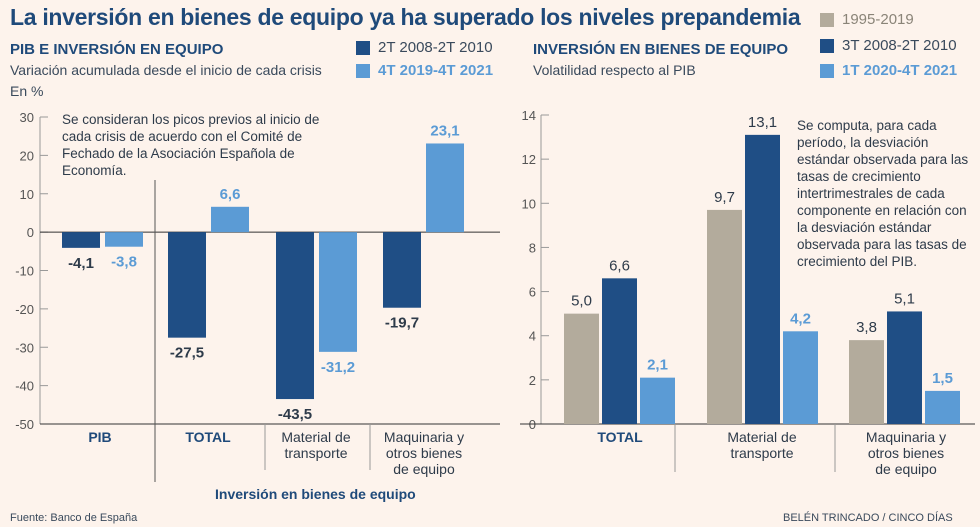 The width and height of the screenshot is (980, 527). Describe the element at coordinates (868, 518) in the screenshot. I see `credit: BELÉN TRINCADO / CINCO DÍAS` at that location.